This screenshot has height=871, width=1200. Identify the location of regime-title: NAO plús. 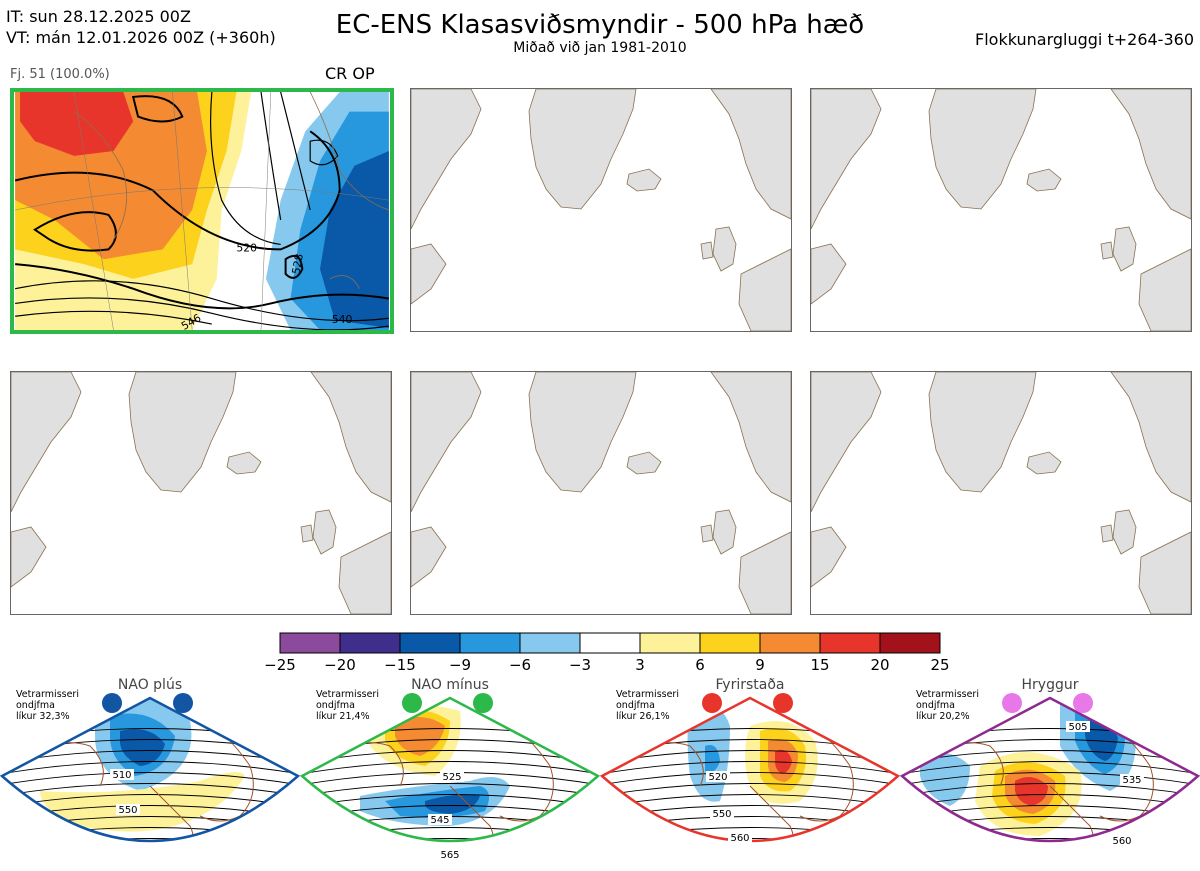
(150, 685).